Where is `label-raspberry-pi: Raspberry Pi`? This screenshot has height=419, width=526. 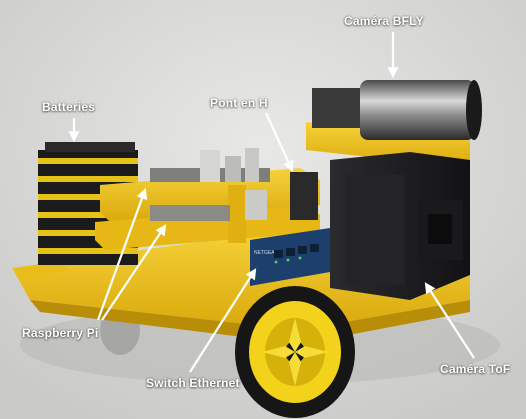
label-raspberry-pi: Raspberry Pi is located at coordinates (60, 333).